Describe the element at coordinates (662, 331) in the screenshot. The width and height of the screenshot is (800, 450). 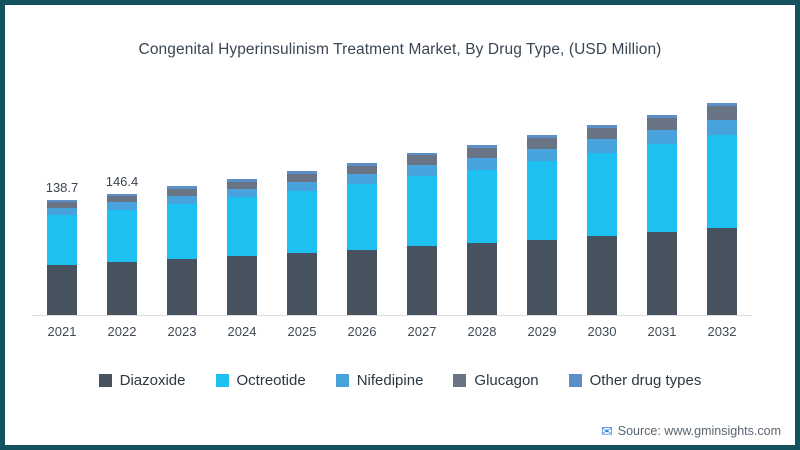
I see `x-axis-label-2031: 2031` at that location.